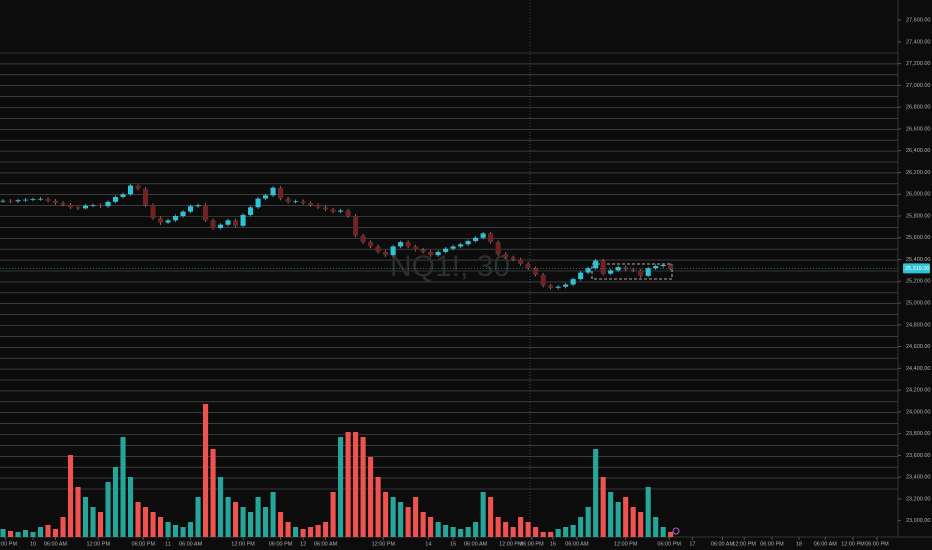 Image resolution: width=932 pixels, height=550 pixels. I want to click on y-tick-label: 23,200.00, so click(918, 499).